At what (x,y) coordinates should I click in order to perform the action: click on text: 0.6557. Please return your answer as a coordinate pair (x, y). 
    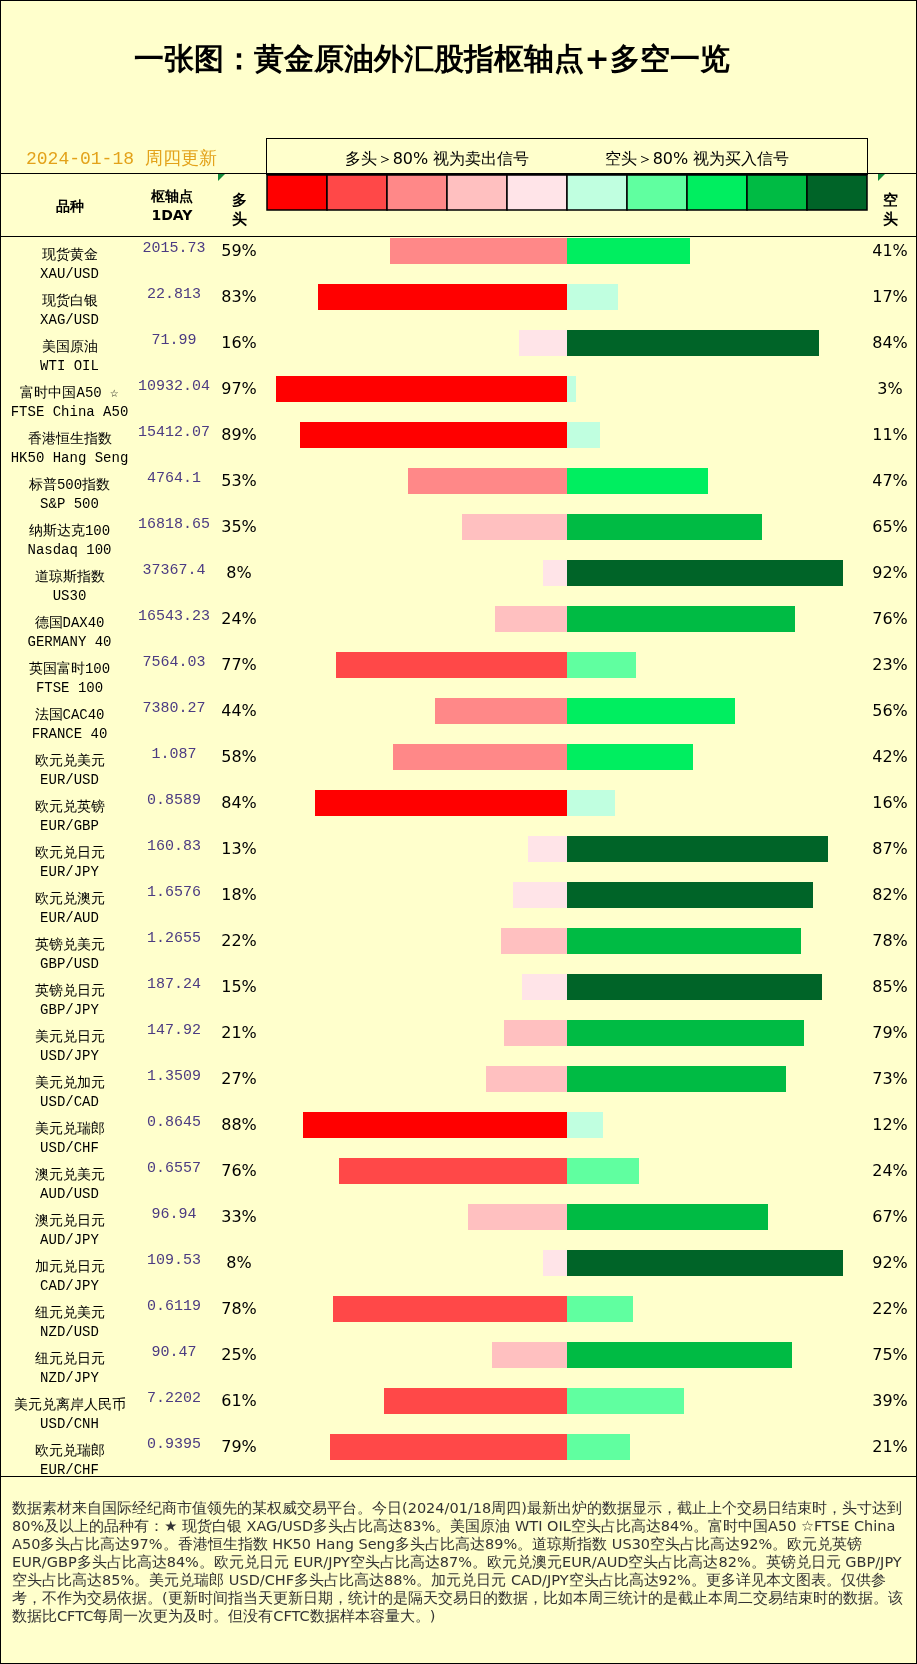
    Looking at the image, I should click on (174, 1168).